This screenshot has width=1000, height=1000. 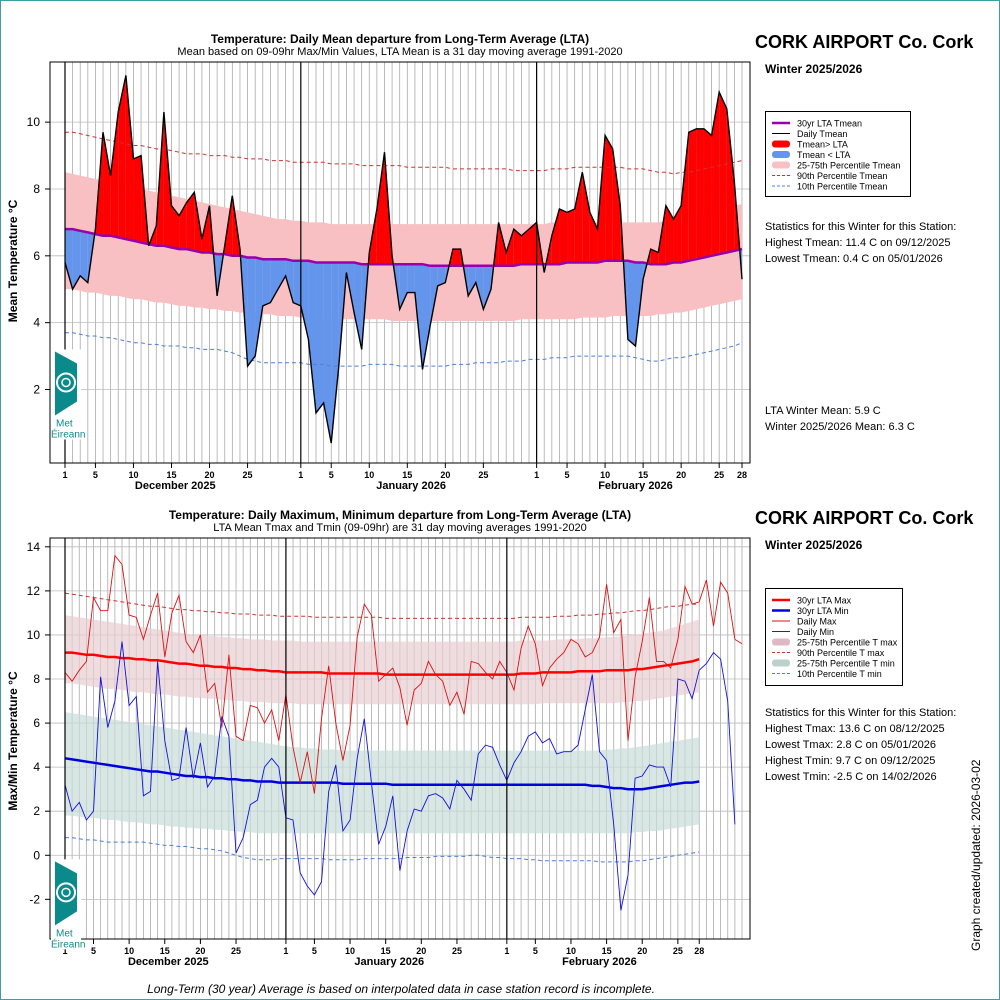 What do you see at coordinates (851, 745) in the screenshot?
I see `bottom-stat-line: Lowest Tmax: 2.8 C on 05/01/2026` at bounding box center [851, 745].